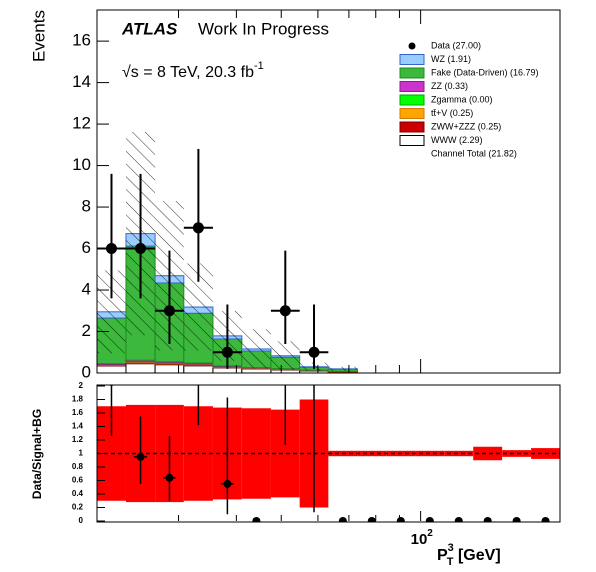 The image size is (596, 572). What do you see at coordinates (450, 562) in the screenshot?
I see `x-label-sub: T` at bounding box center [450, 562].